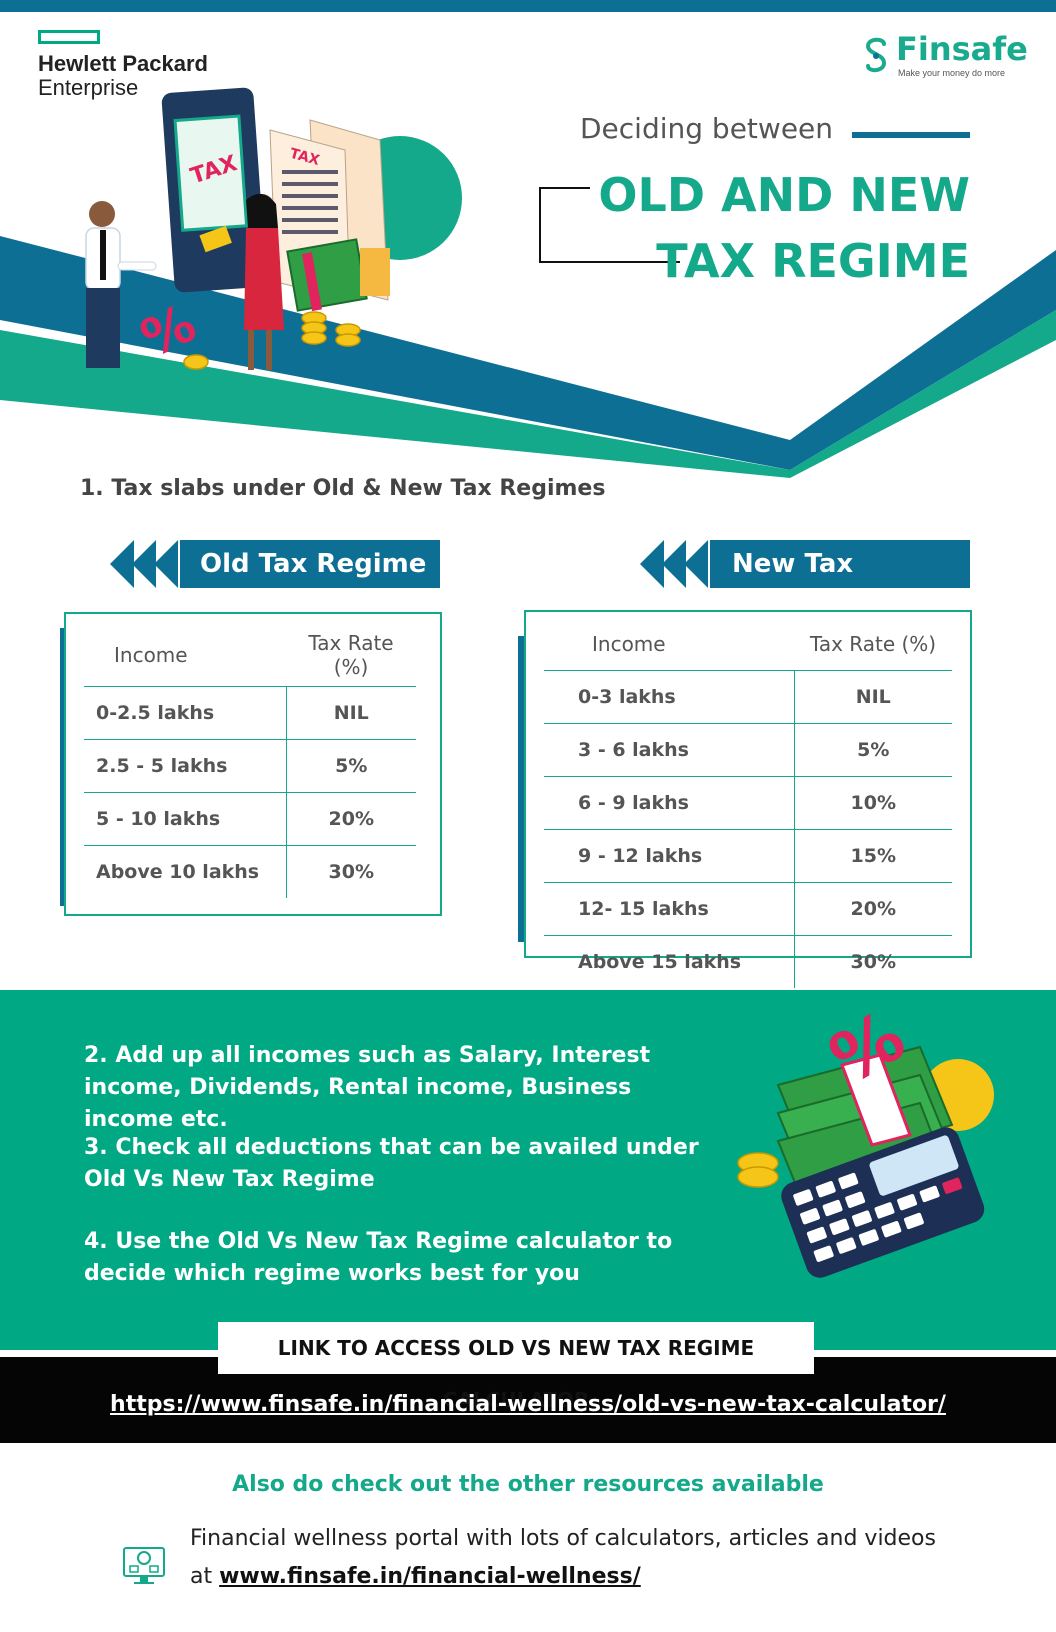  I want to click on old-income-header: Income, so click(151, 655).